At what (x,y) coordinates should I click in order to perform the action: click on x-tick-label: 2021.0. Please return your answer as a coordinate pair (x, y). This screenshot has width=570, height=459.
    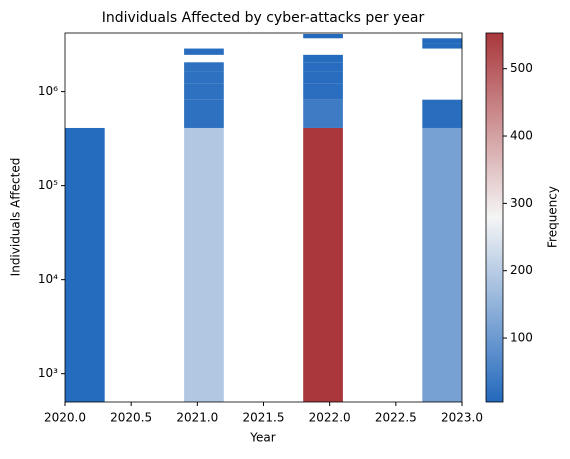
    Looking at the image, I should click on (197, 418).